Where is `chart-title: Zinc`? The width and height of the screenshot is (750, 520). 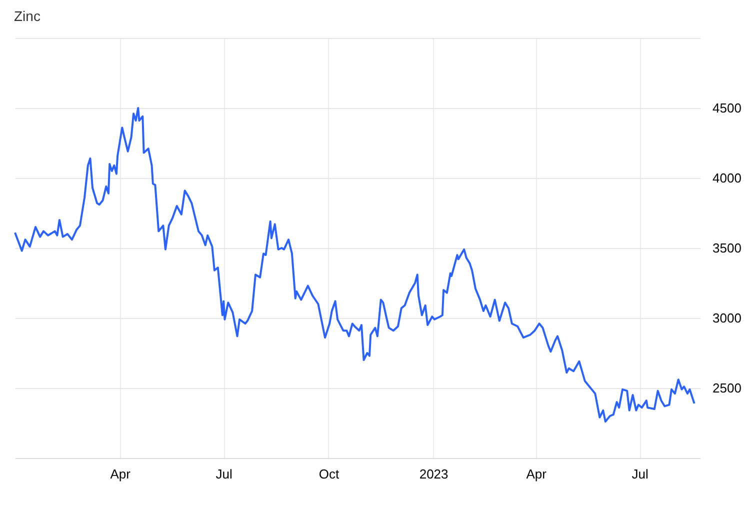
chart-title: Zinc is located at coordinates (27, 16).